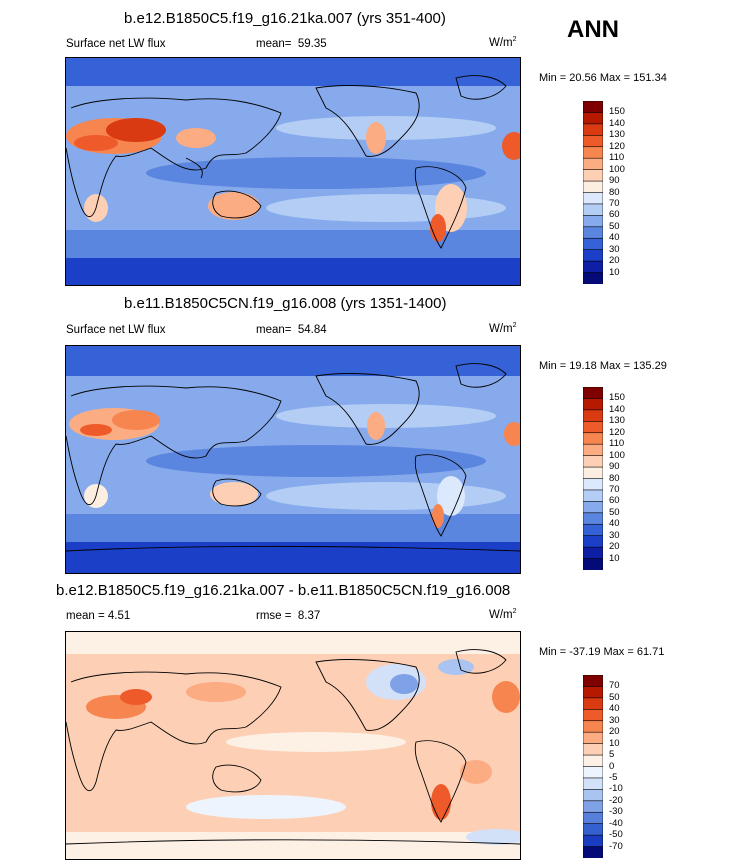 This screenshot has height=866, width=733. I want to click on colorbar-tick-label: 5, so click(612, 755).